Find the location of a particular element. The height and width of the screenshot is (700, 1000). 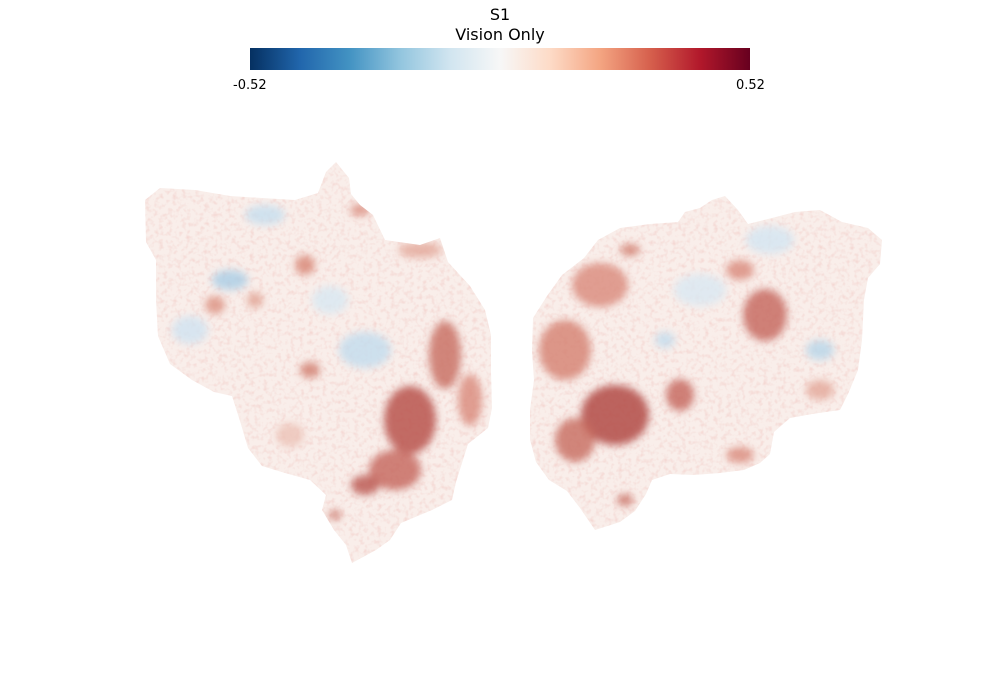

colorbar-max-label: 0.52 is located at coordinates (750, 85).